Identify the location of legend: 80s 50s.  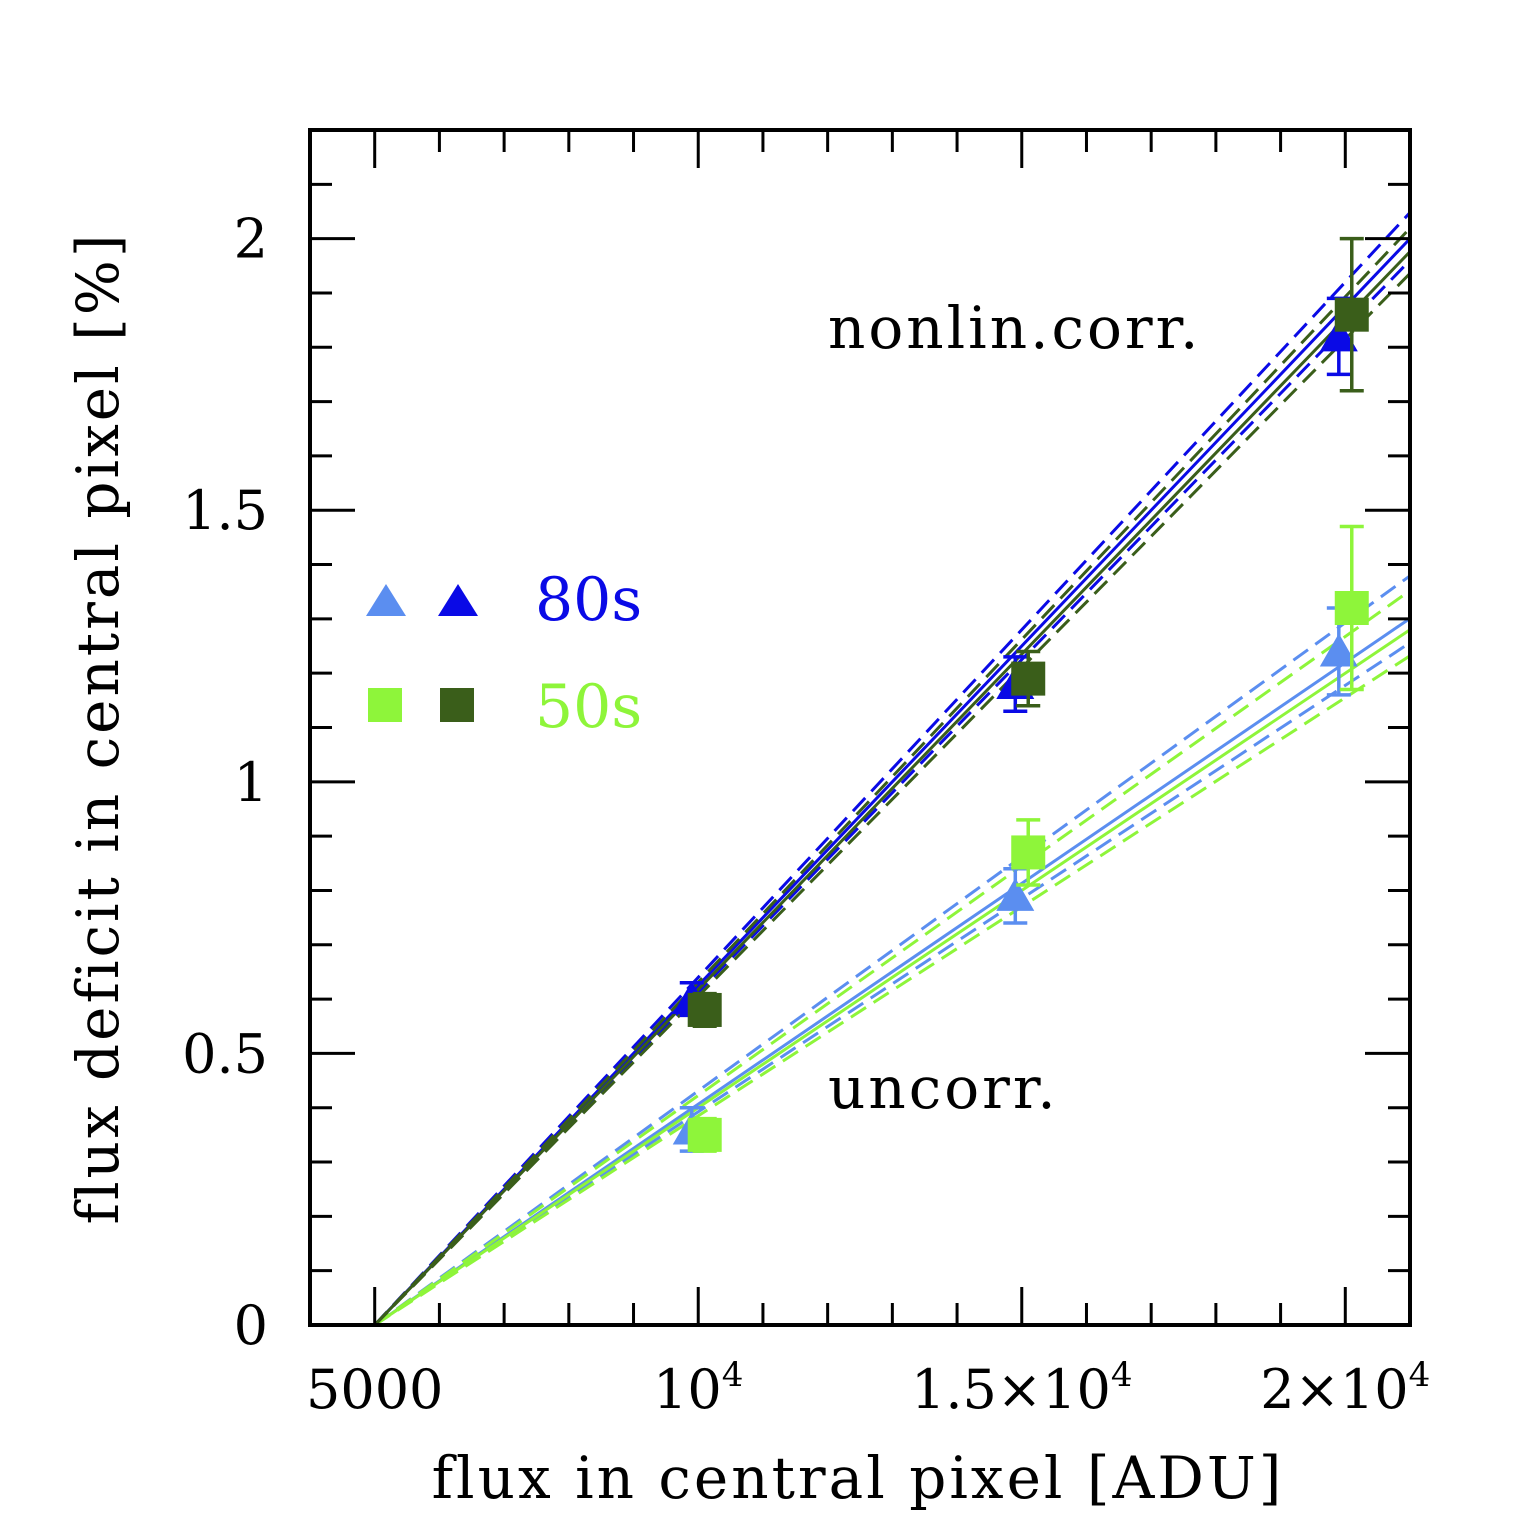
(504, 653).